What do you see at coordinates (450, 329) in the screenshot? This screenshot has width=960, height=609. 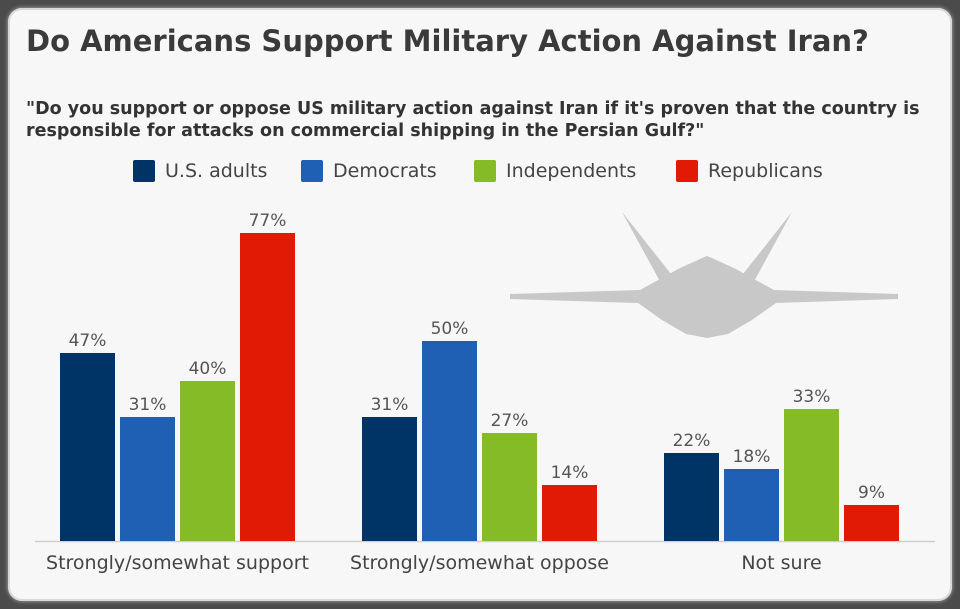 I see `value-label-democrats-strongly-somewhat-oppose: 50%` at bounding box center [450, 329].